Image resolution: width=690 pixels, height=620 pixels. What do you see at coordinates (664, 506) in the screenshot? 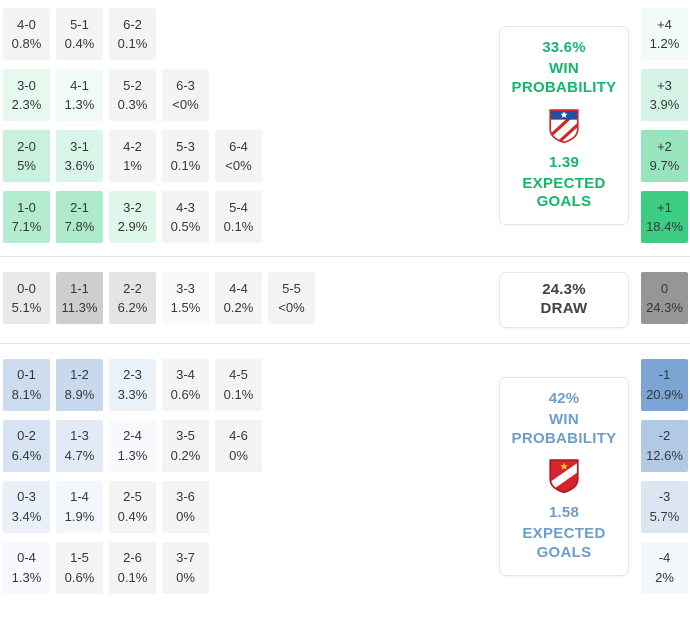
I see `goal-diff-cell--3: -3 5.7%` at bounding box center [664, 506].